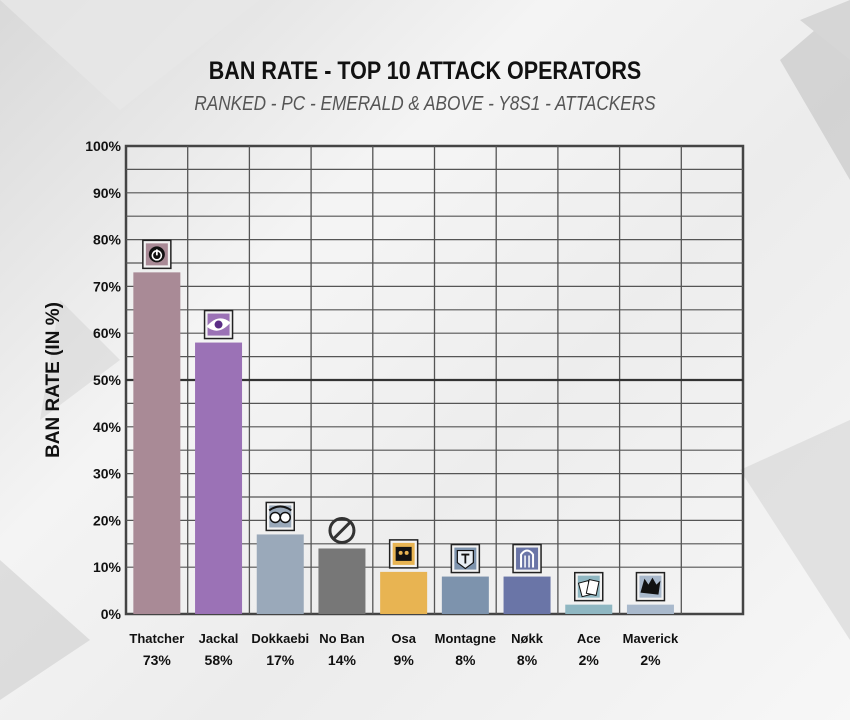 This screenshot has height=720, width=850. What do you see at coordinates (425, 71) in the screenshot?
I see `chart-title: BAN RATE - TOP 10 ATTACK OPERATORS` at bounding box center [425, 71].